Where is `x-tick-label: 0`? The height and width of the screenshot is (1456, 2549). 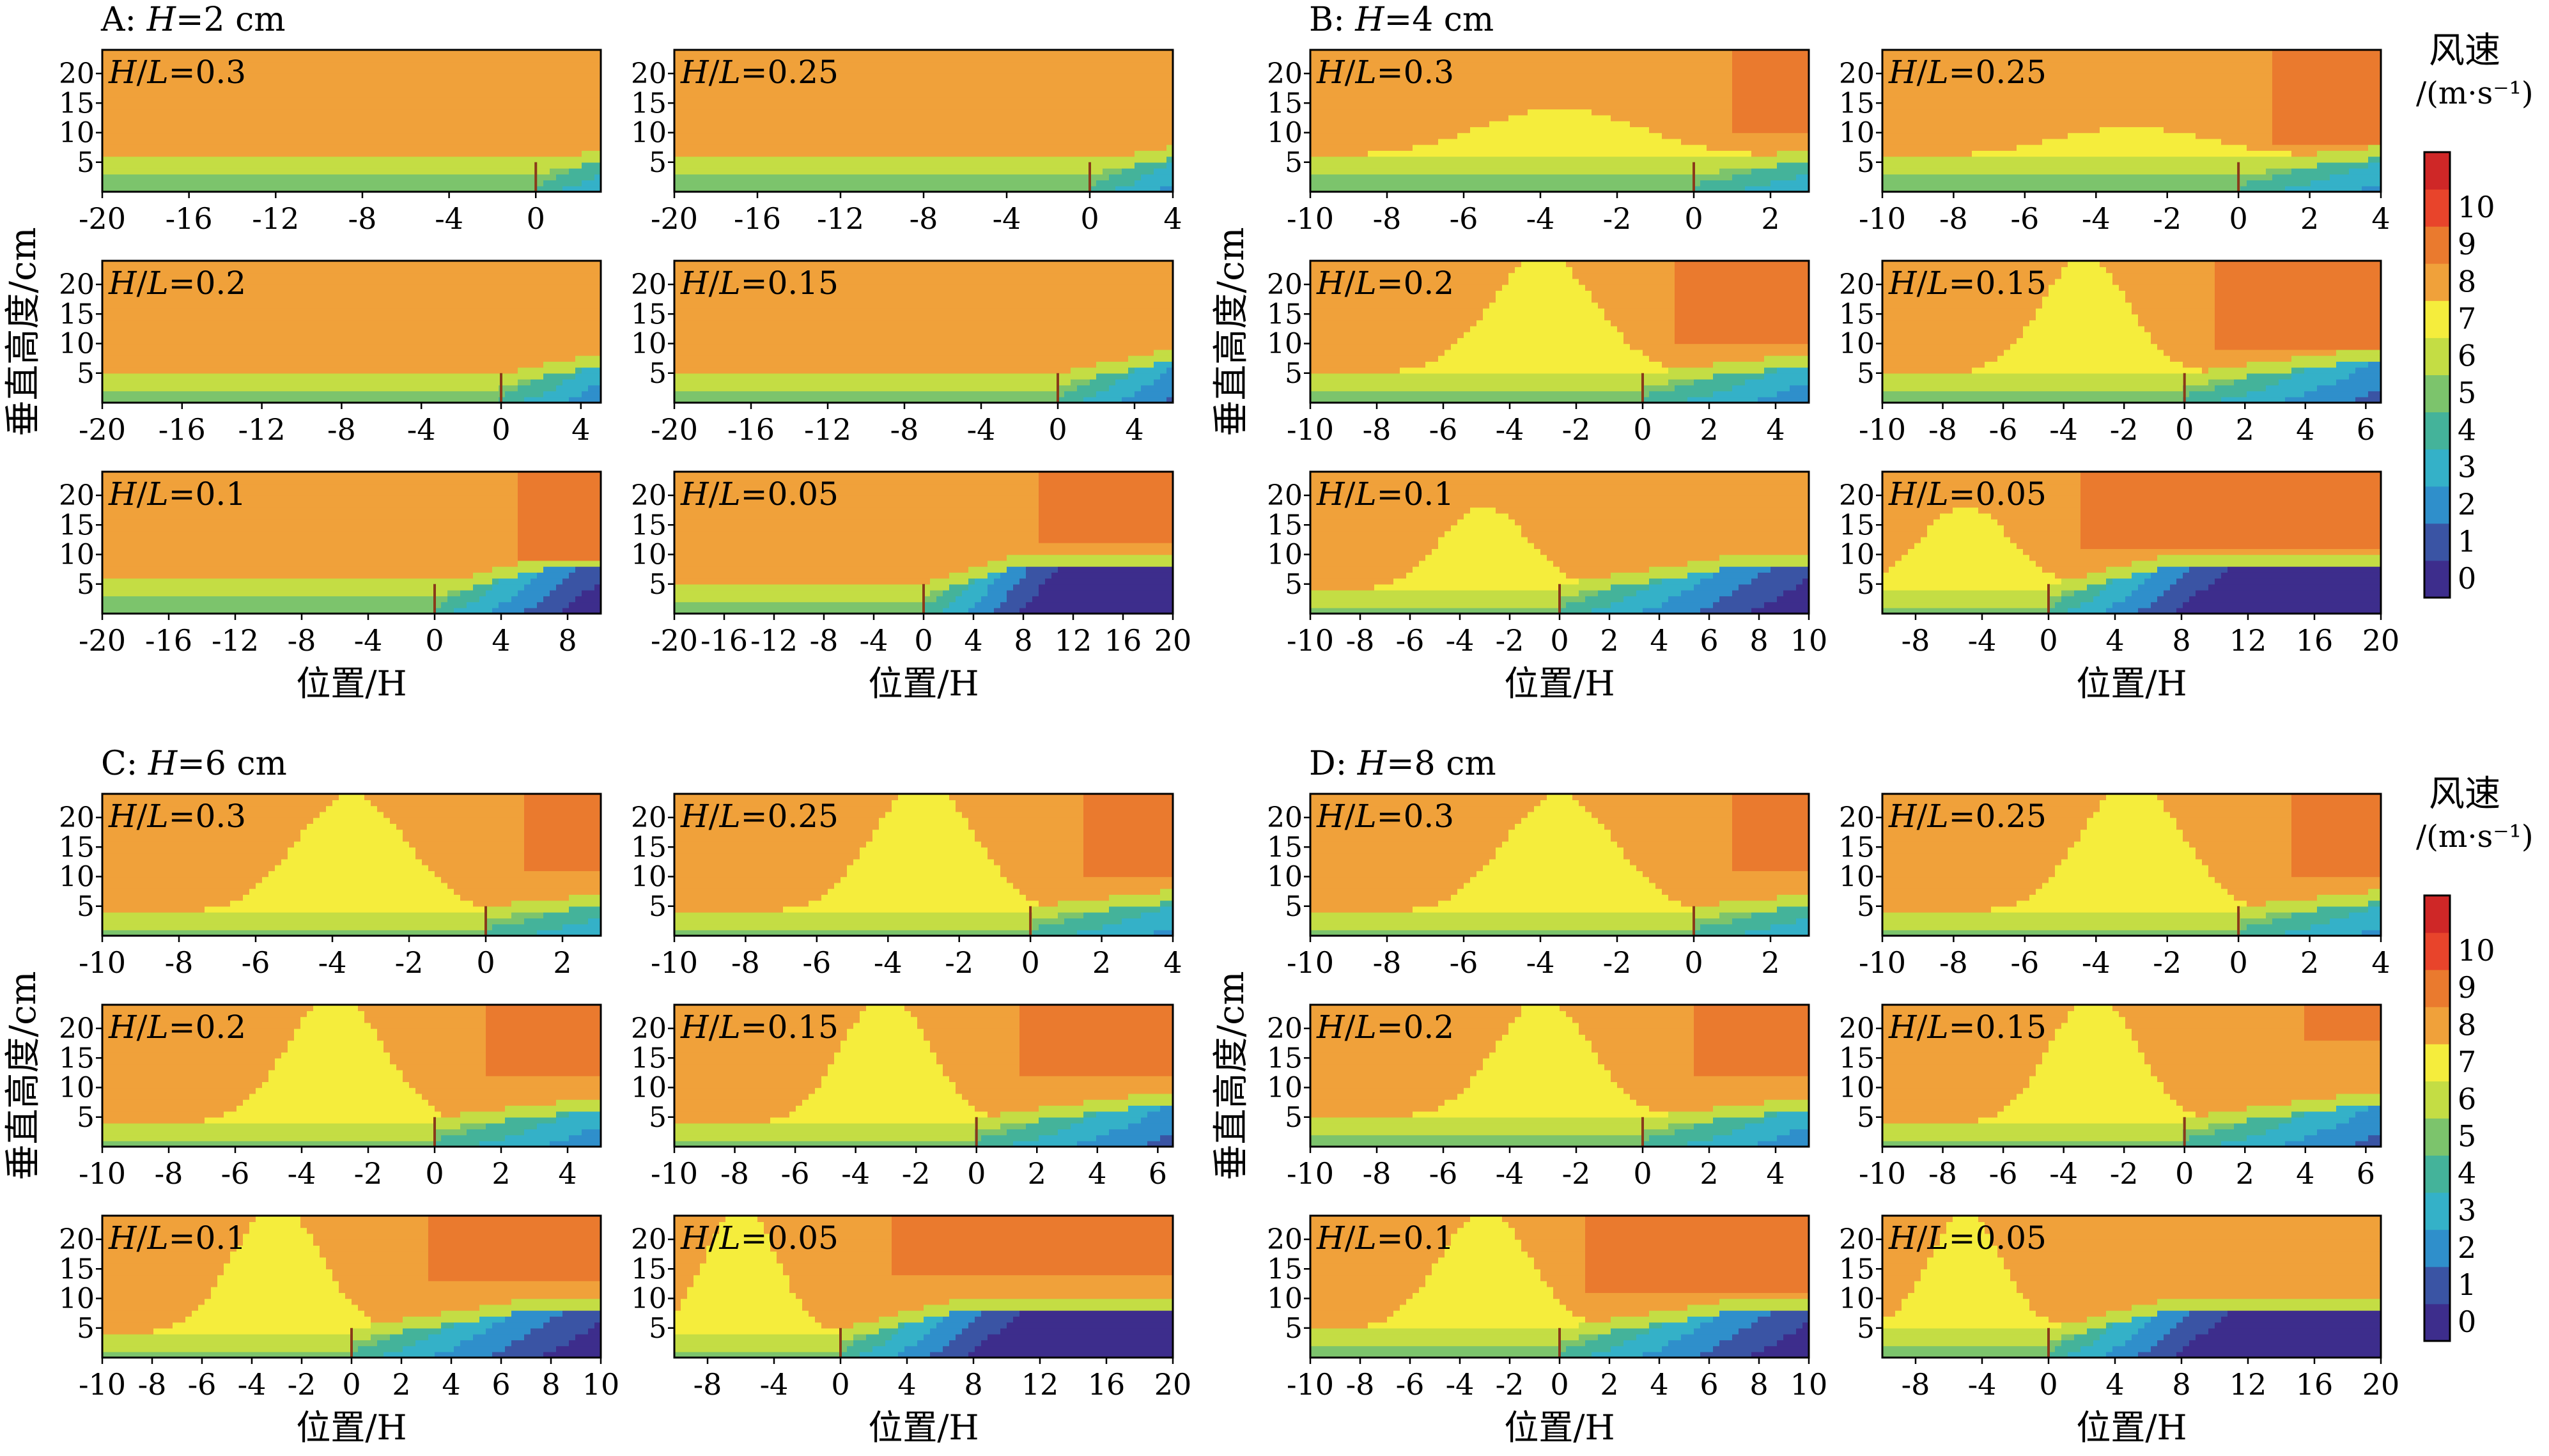 x-tick-label: 0 is located at coordinates (1089, 218).